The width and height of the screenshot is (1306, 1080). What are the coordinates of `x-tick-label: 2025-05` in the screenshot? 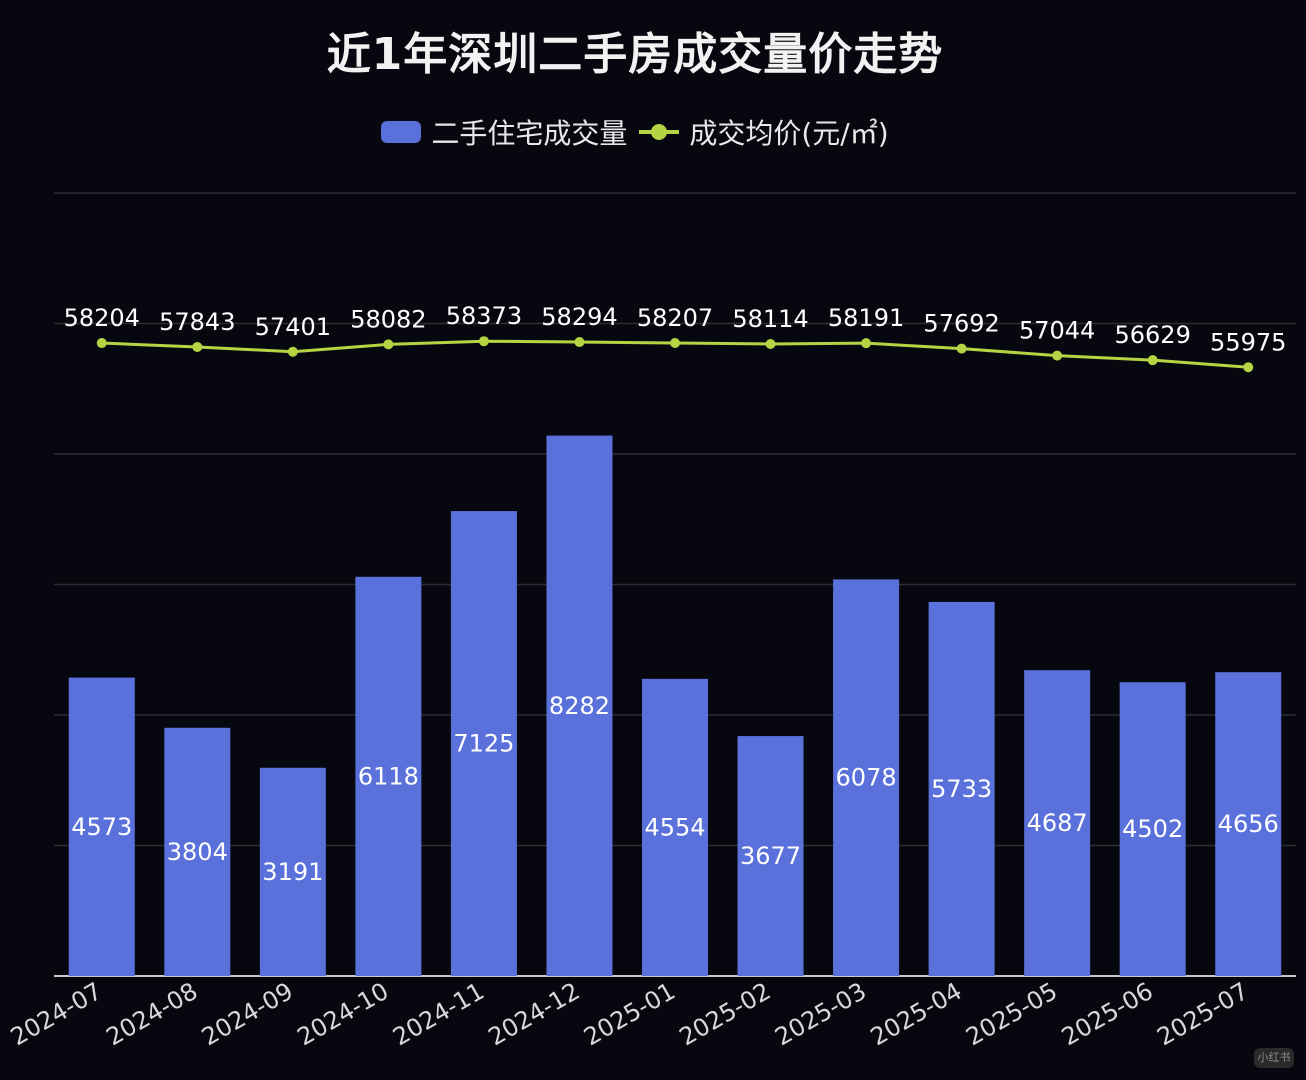 It's located at (1011, 1014).